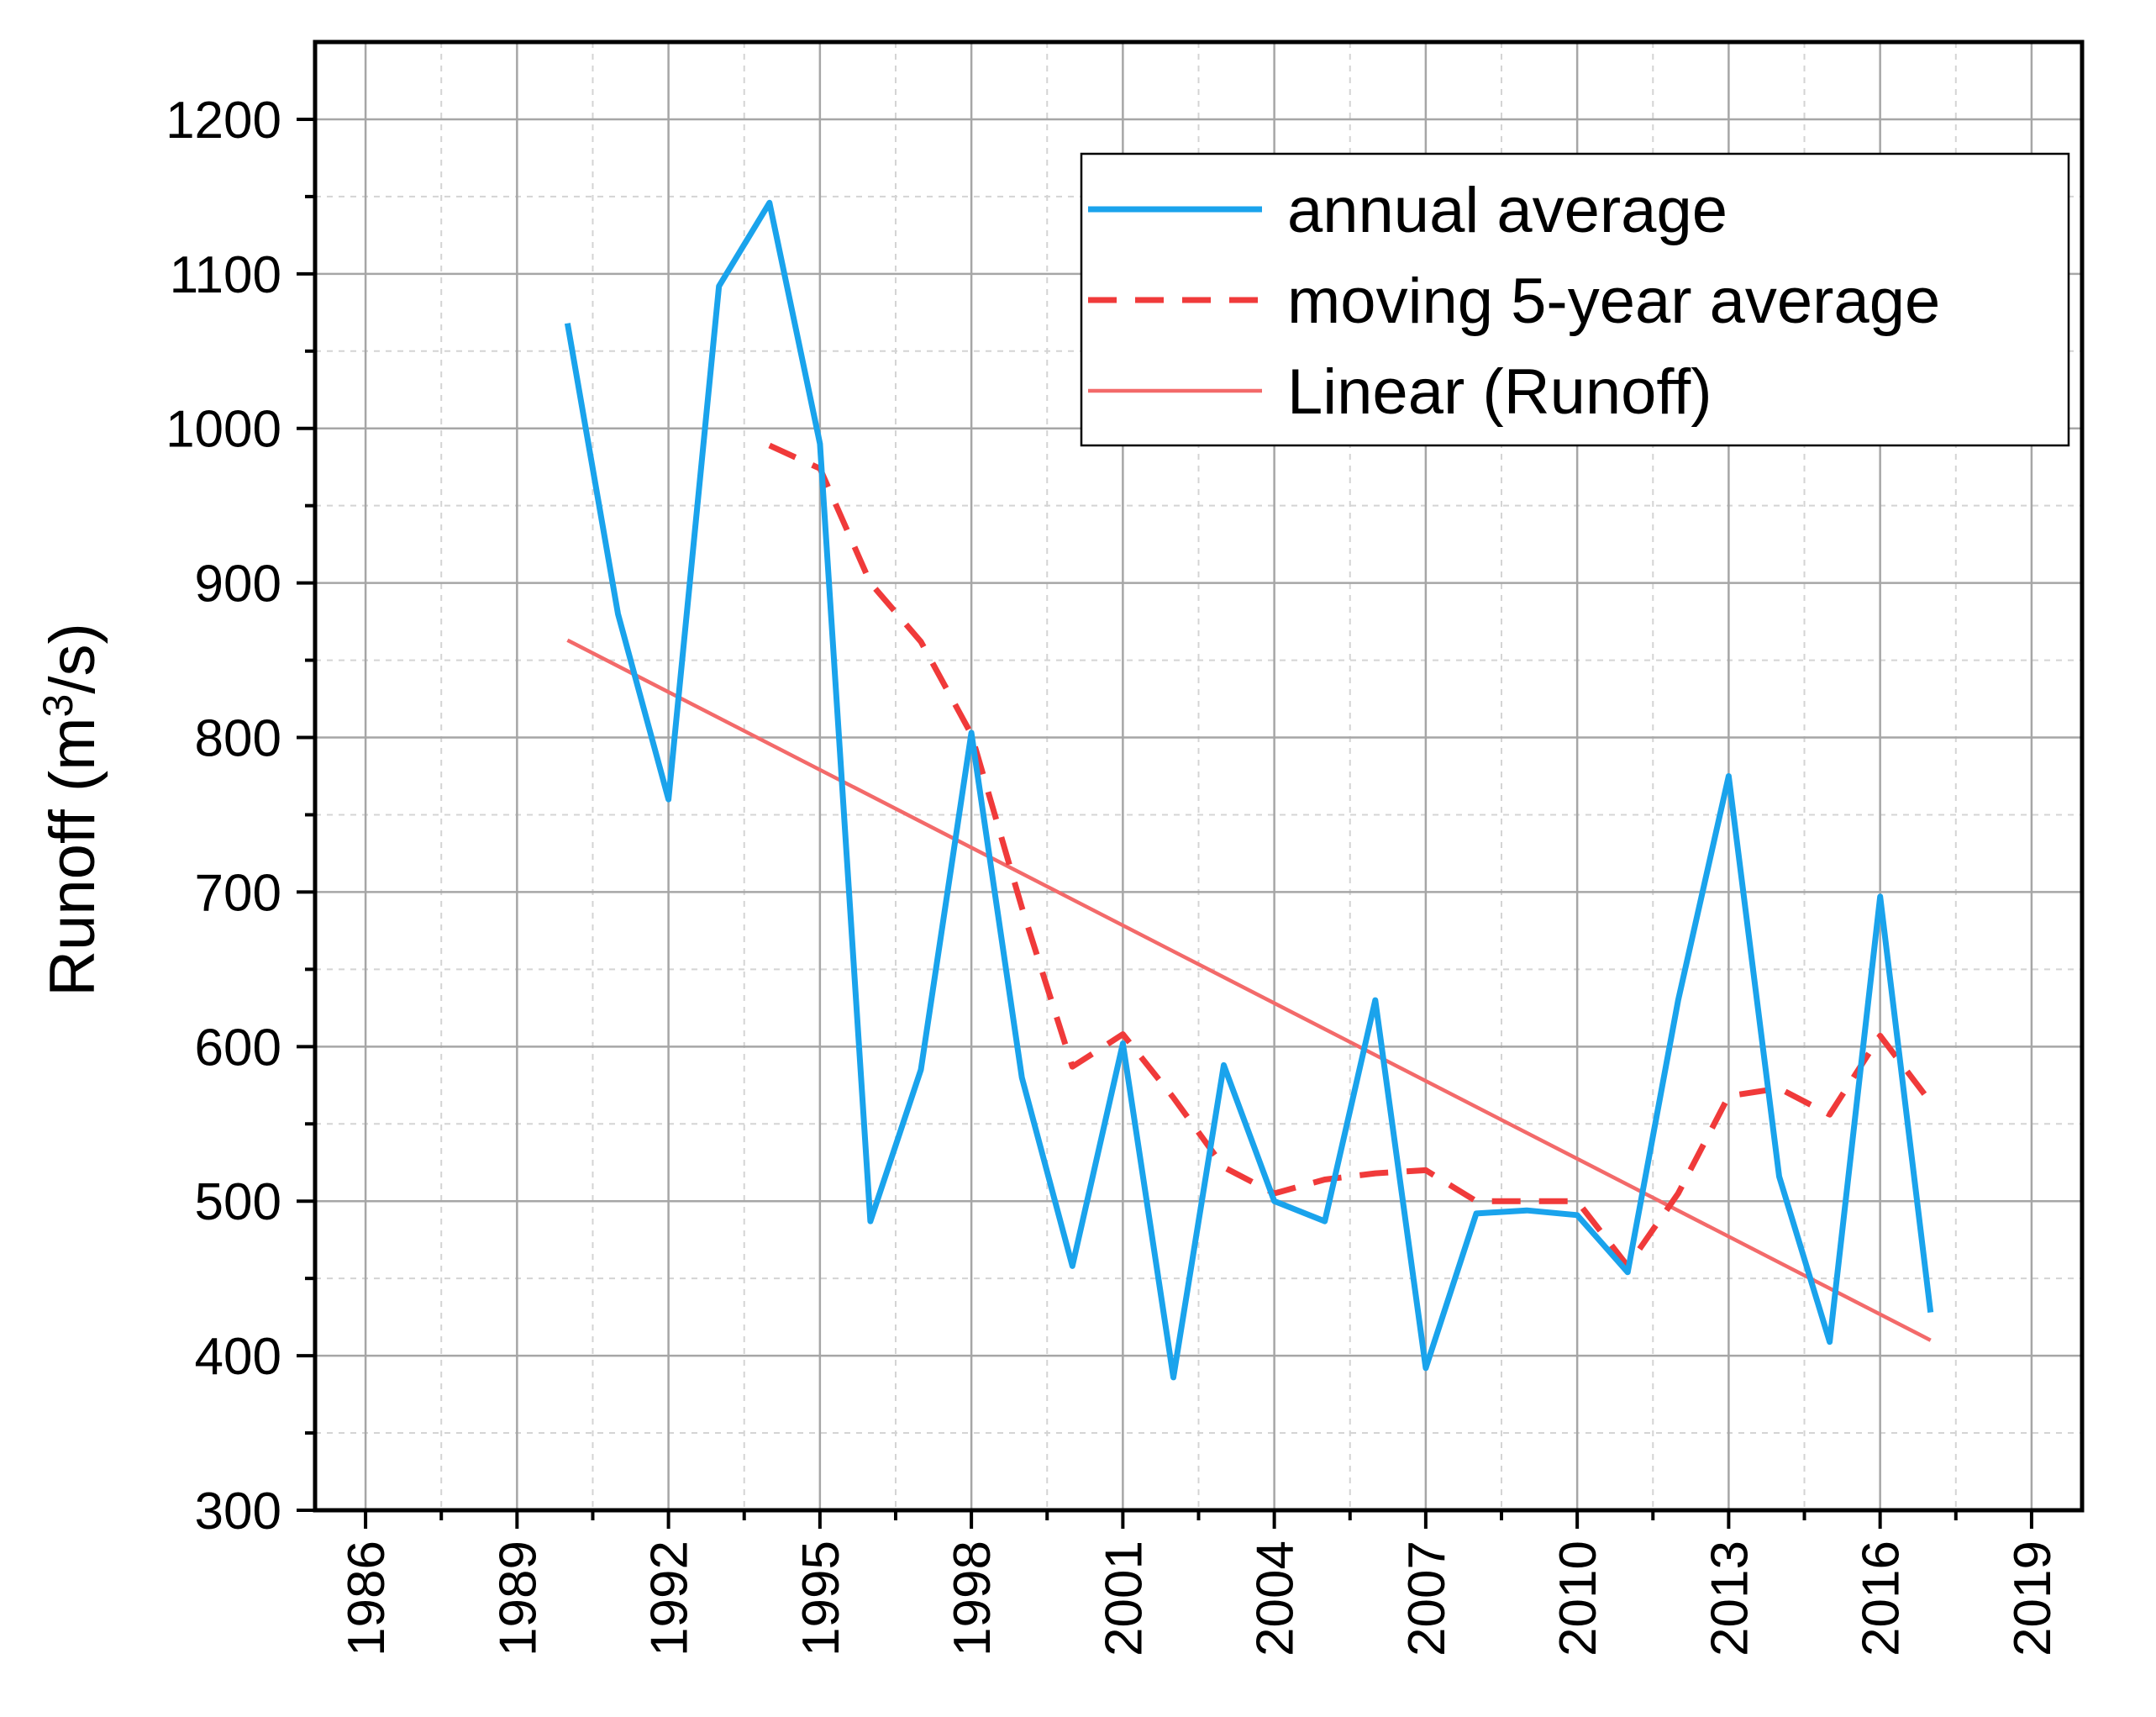  What do you see at coordinates (518, 1599) in the screenshot?
I see `x-tick-label: 1989` at bounding box center [518, 1599].